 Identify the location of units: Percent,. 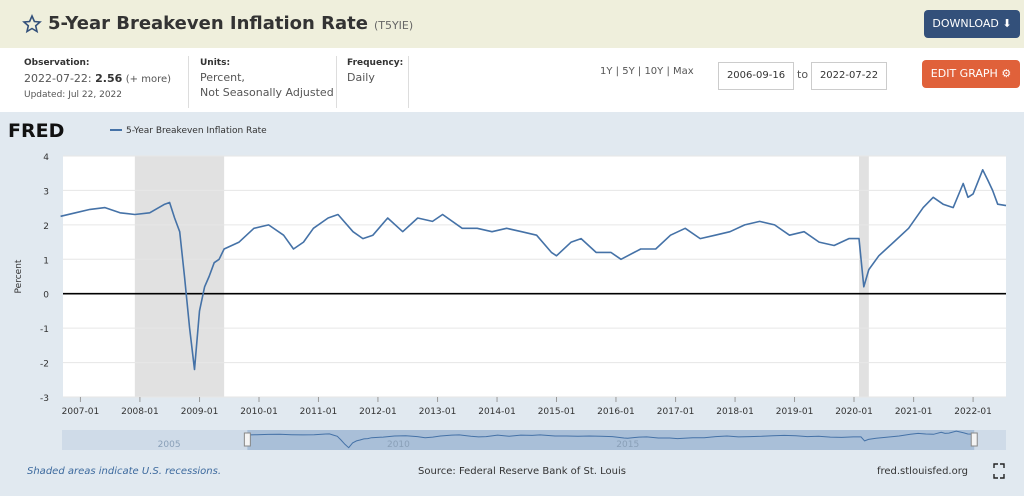
(222, 77).